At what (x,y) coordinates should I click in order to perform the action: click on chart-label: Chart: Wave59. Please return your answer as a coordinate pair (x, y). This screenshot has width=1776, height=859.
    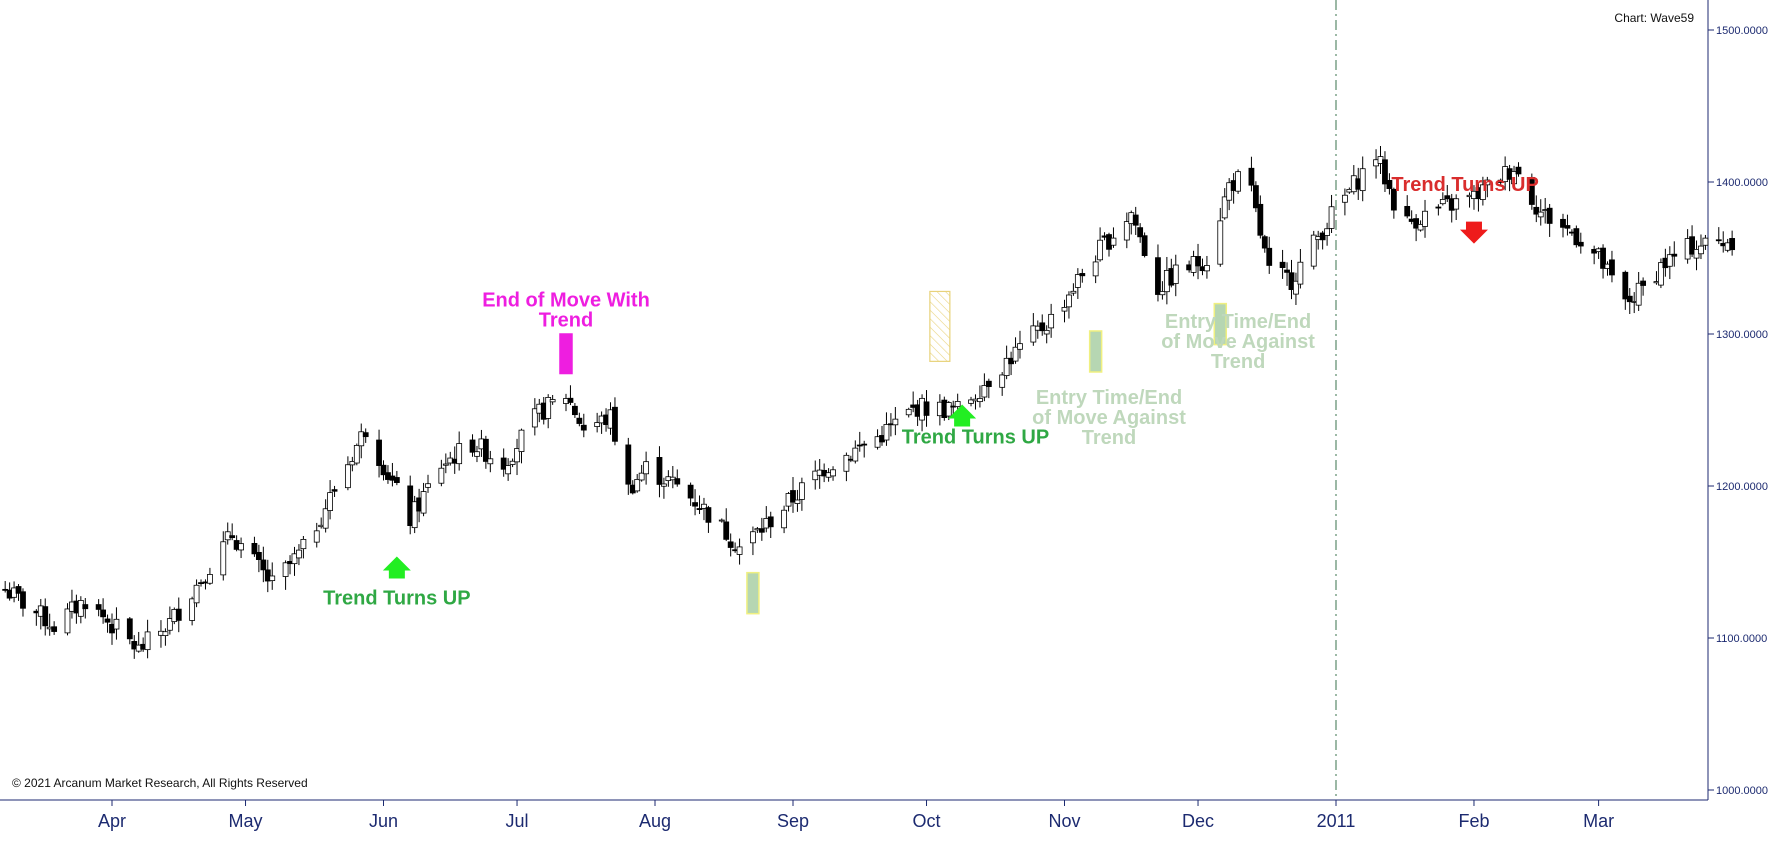
    Looking at the image, I should click on (1654, 18).